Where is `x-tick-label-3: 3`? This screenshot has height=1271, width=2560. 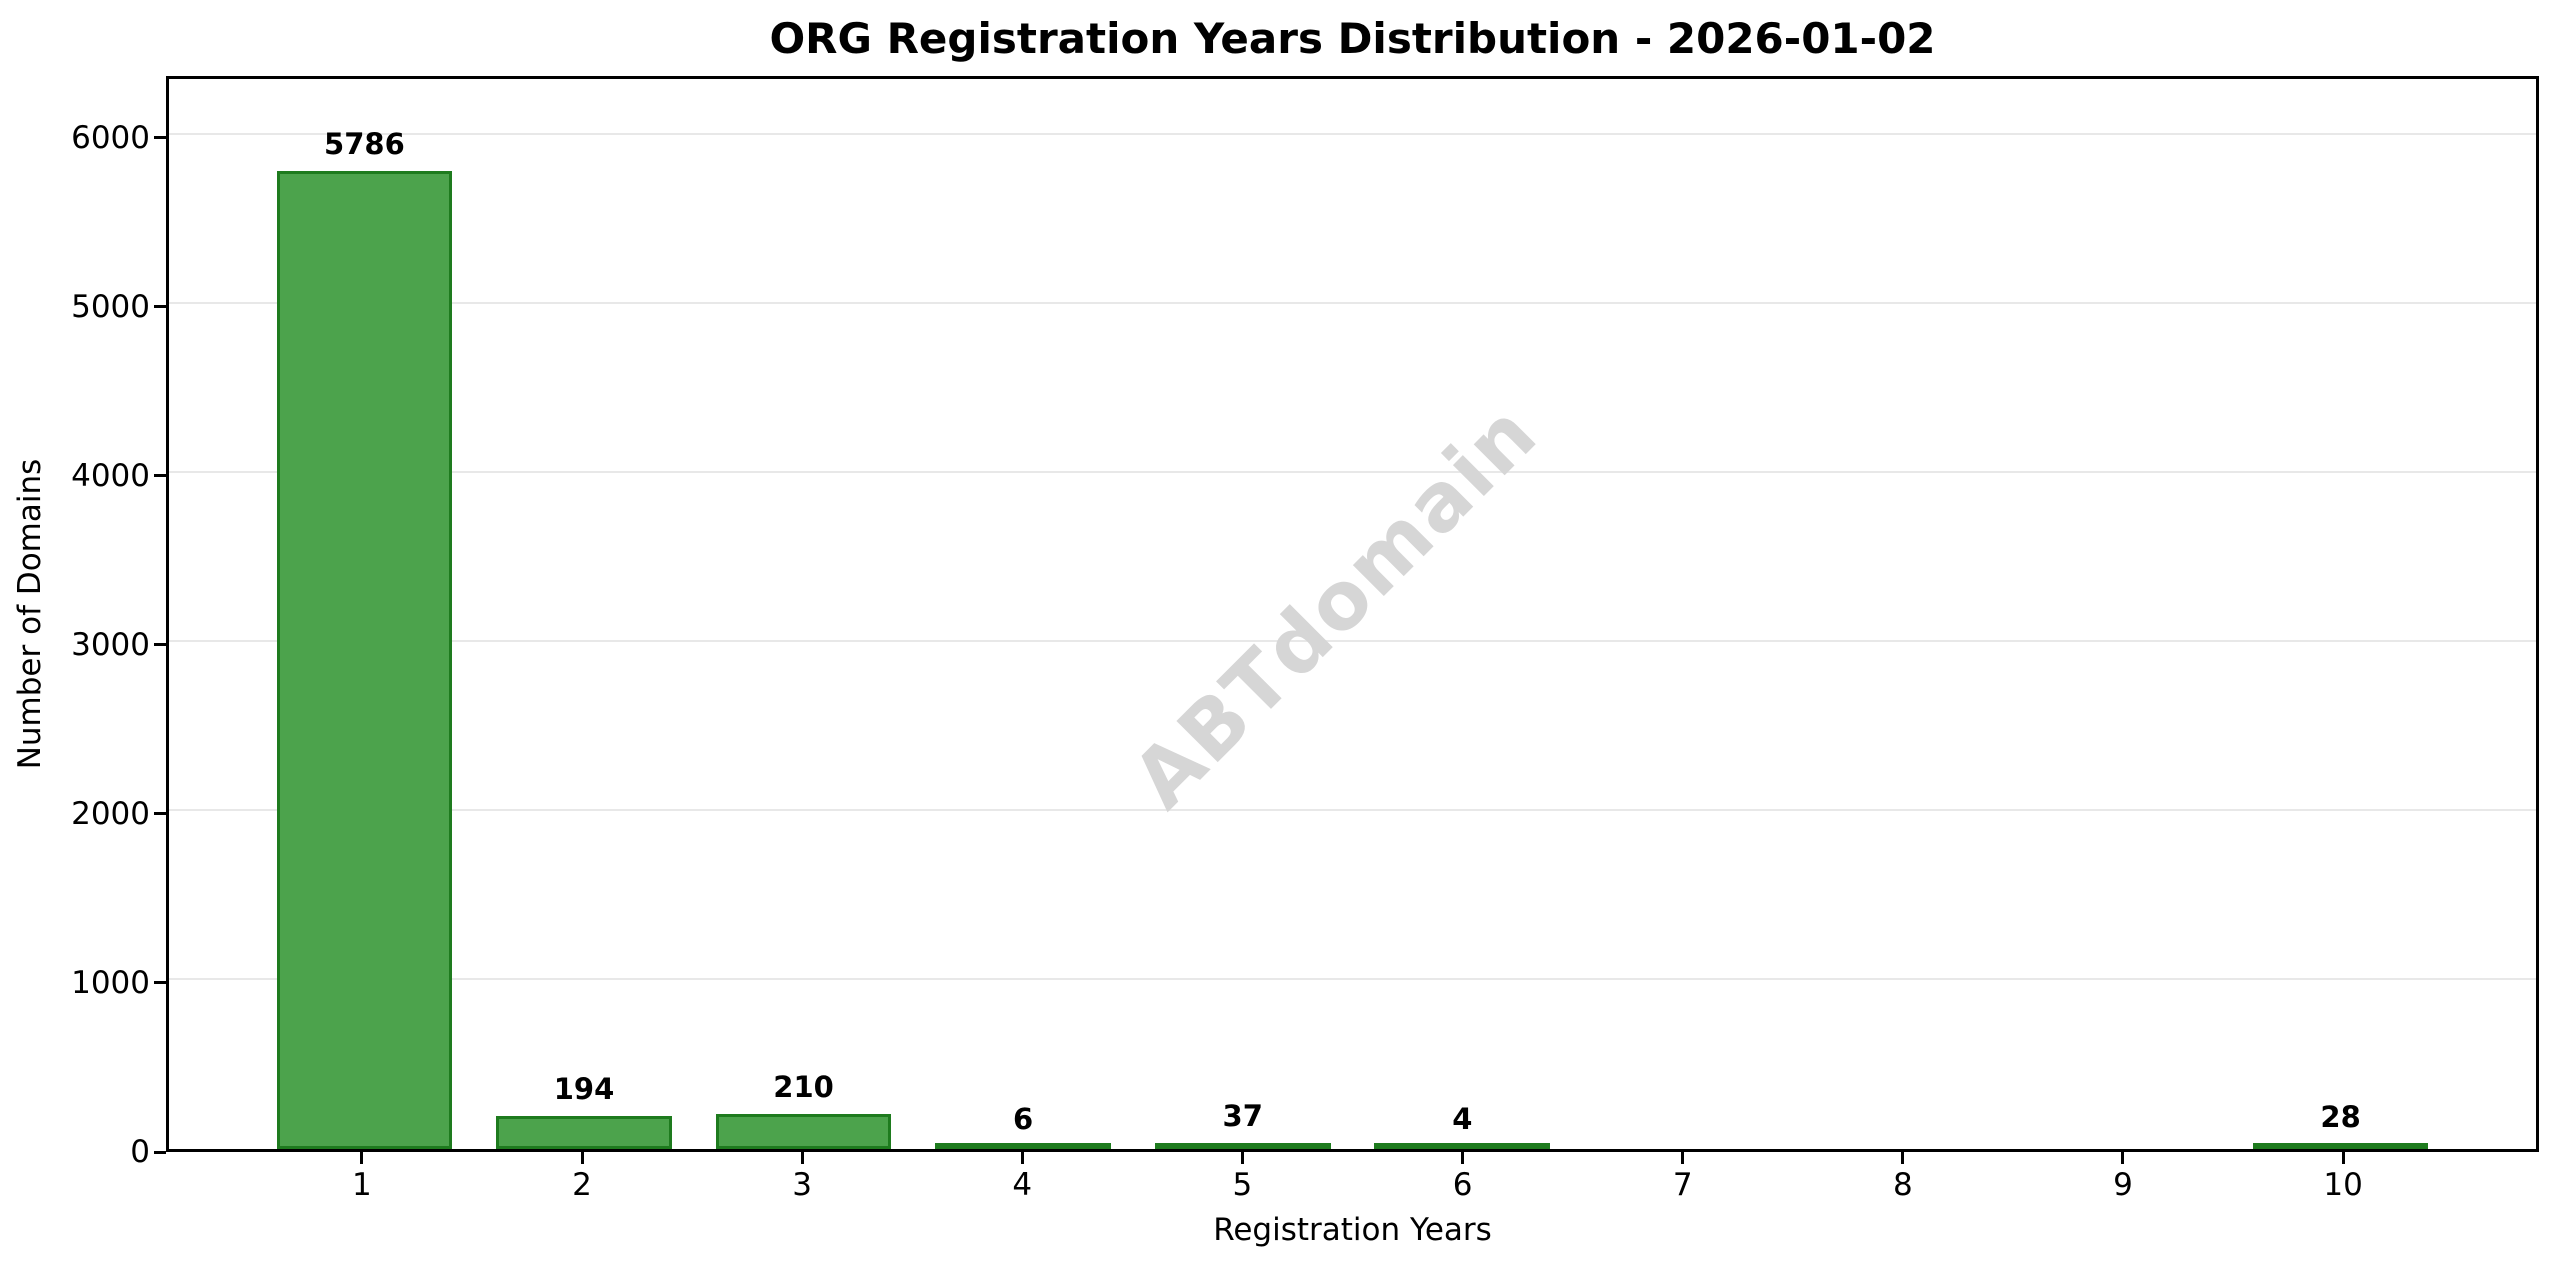 x-tick-label-3: 3 is located at coordinates (802, 1185).